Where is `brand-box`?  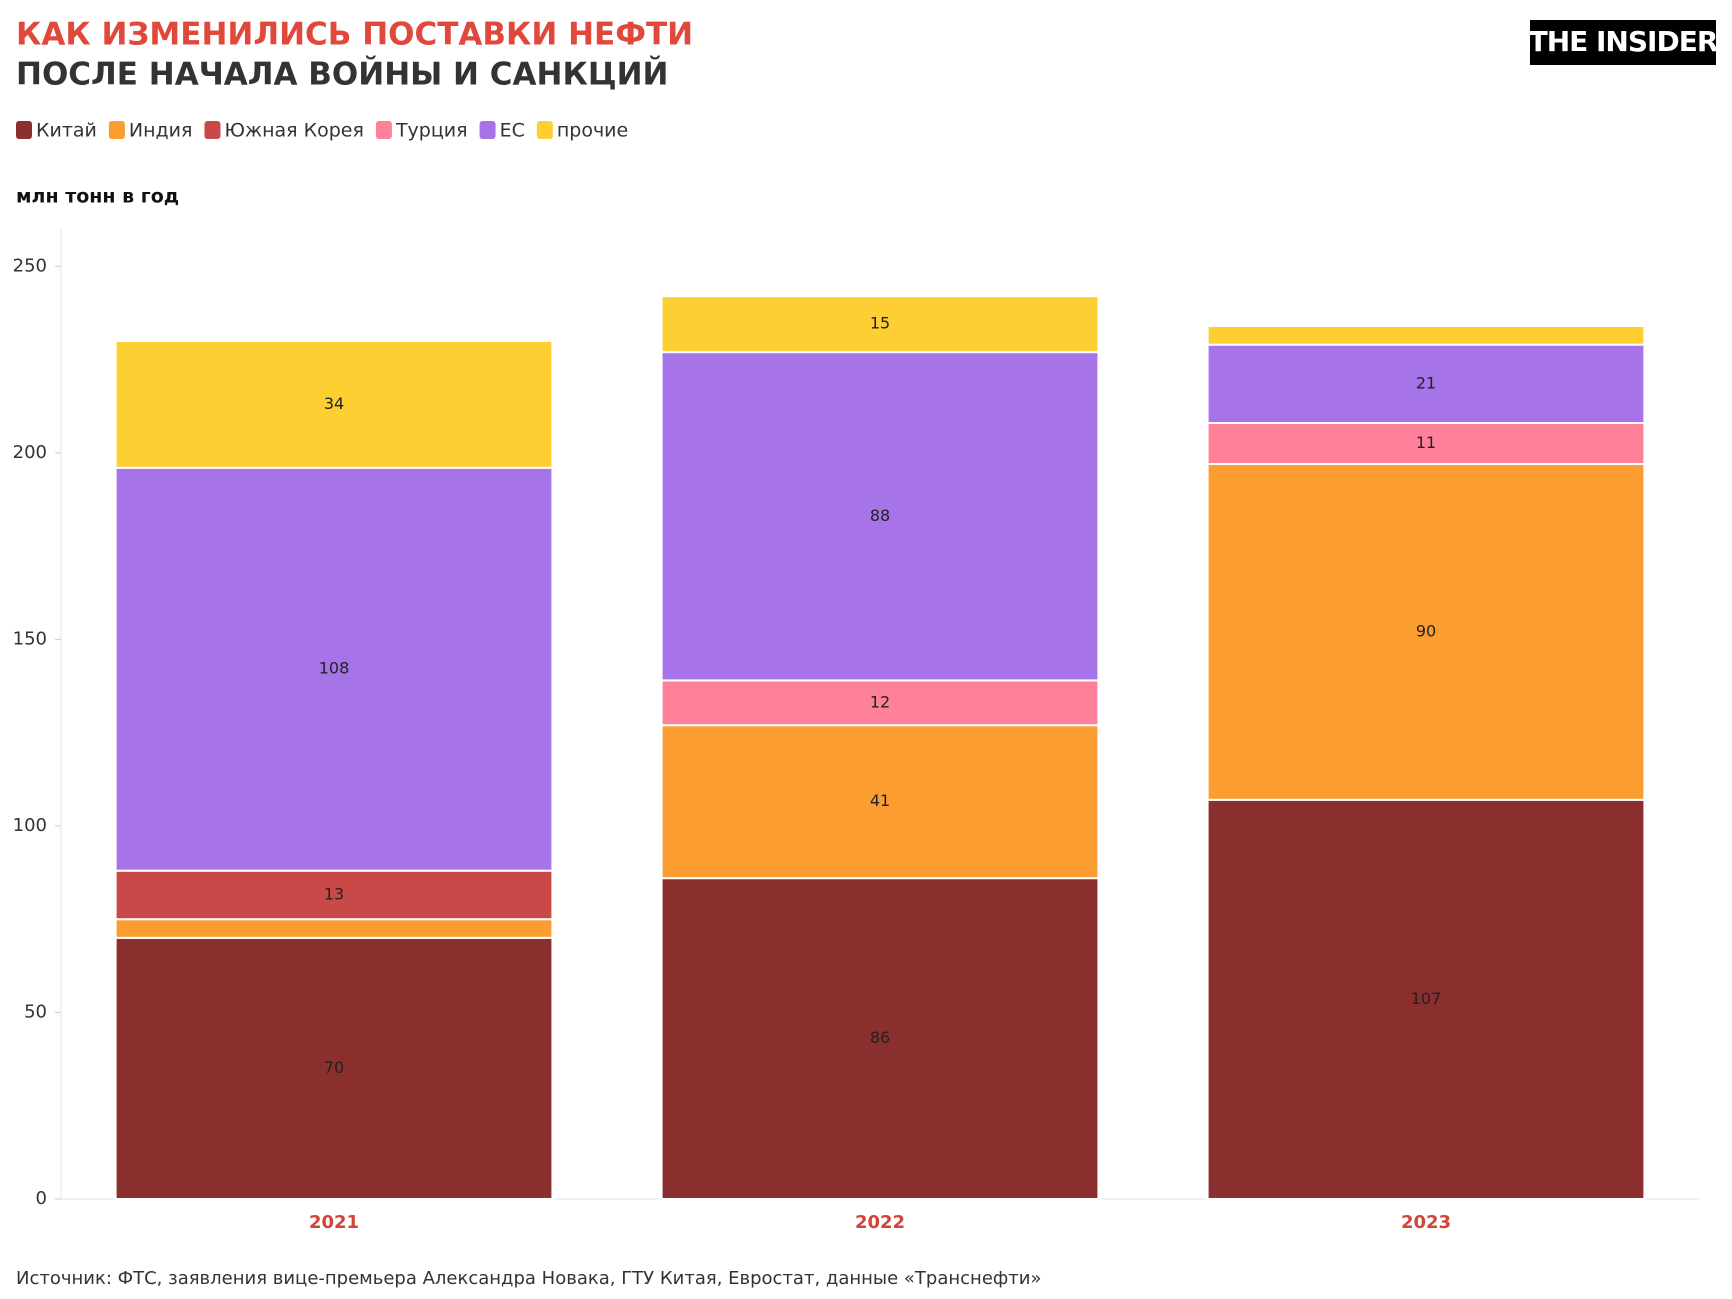 brand-box is located at coordinates (1623, 42).